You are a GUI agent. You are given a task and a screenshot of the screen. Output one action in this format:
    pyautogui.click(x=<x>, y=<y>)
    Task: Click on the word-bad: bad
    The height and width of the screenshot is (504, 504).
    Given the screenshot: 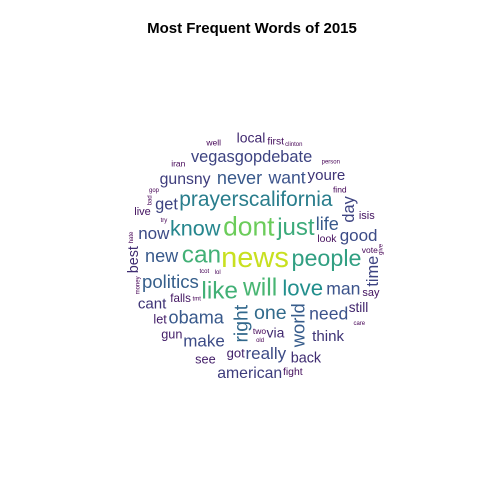 What is the action you would take?
    pyautogui.click(x=151, y=200)
    